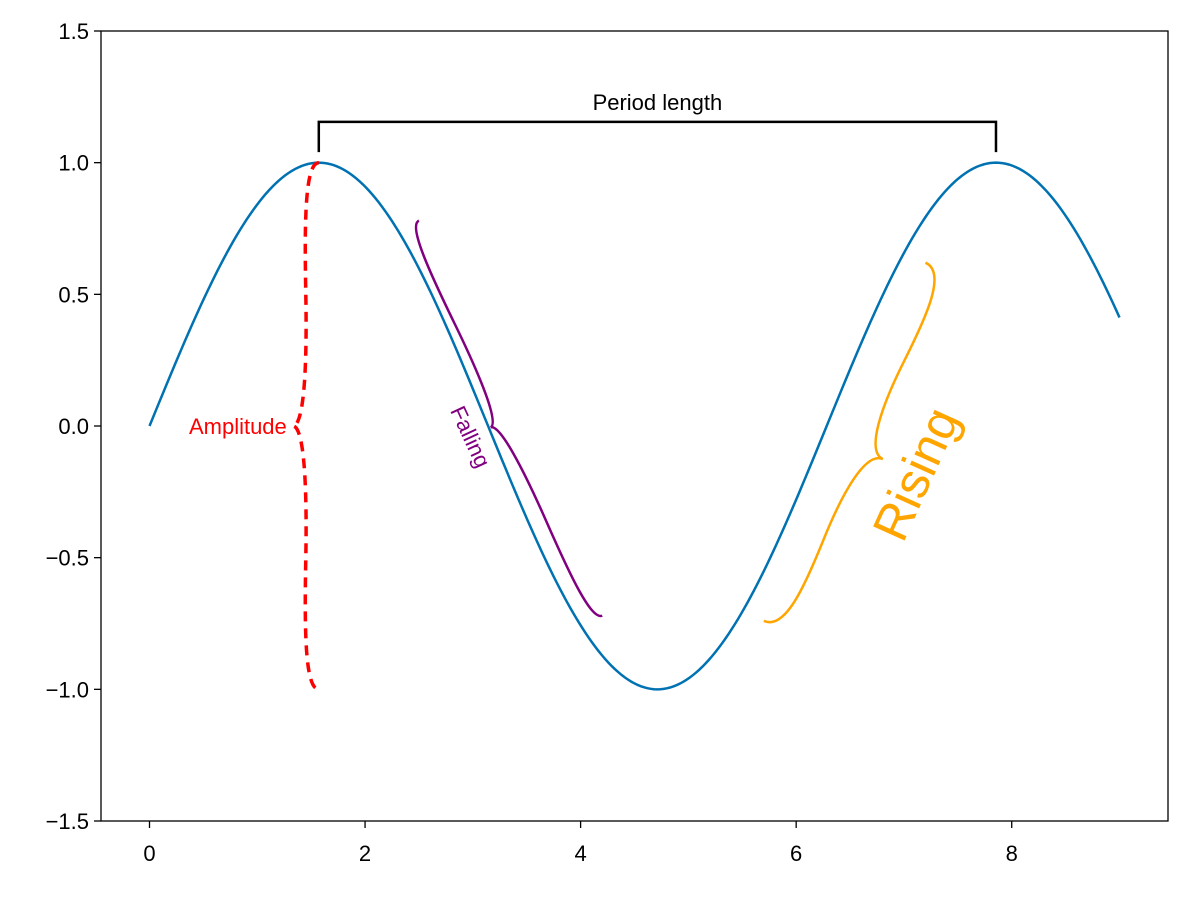  I want to click on rising-brace, so click(849, 442).